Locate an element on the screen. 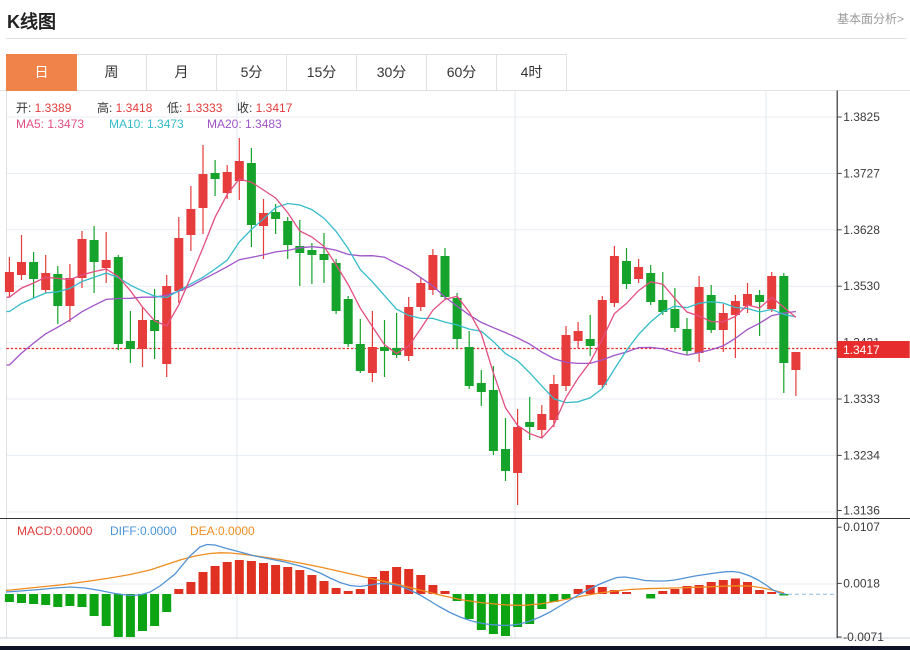 The height and width of the screenshot is (650, 910). svg-text: 1.3727 is located at coordinates (861, 173).